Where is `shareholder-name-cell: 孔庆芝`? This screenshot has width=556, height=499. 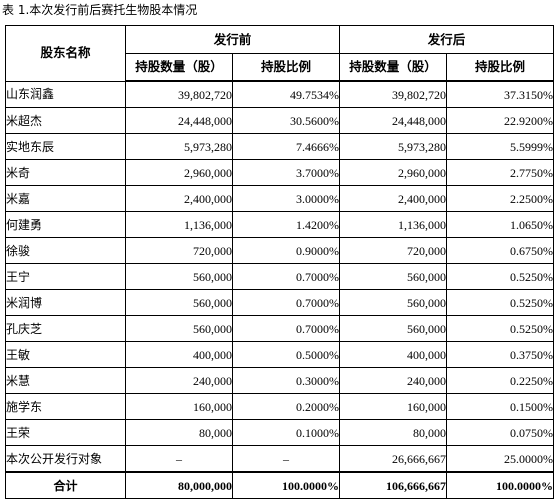
shareholder-name-cell: 孔庆芝 is located at coordinates (65, 328).